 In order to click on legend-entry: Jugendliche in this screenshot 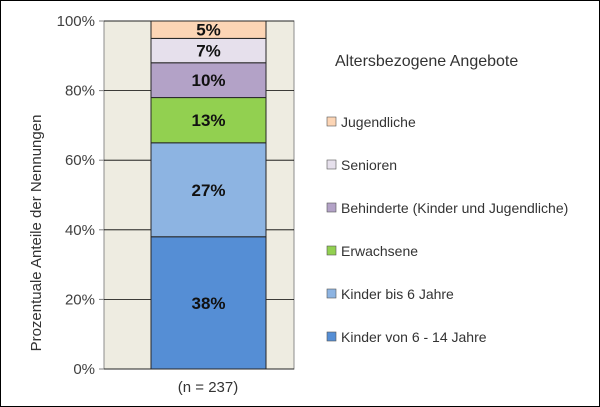, I will do `click(378, 122)`.